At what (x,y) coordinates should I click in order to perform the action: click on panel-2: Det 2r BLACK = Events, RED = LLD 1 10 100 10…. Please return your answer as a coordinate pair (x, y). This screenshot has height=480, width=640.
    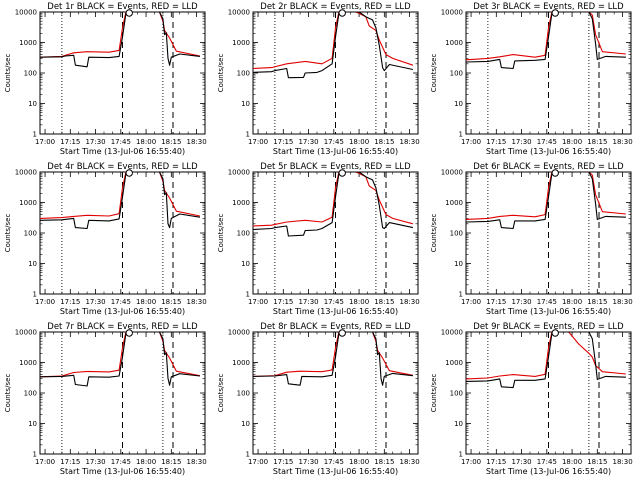
    Looking at the image, I should click on (318, 79).